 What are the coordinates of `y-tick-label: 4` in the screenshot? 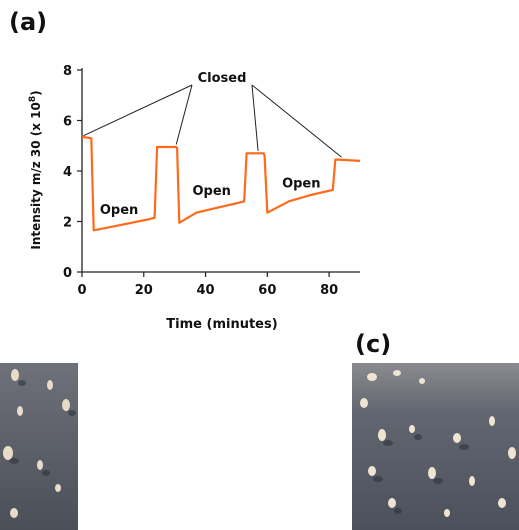 It's located at (67, 172).